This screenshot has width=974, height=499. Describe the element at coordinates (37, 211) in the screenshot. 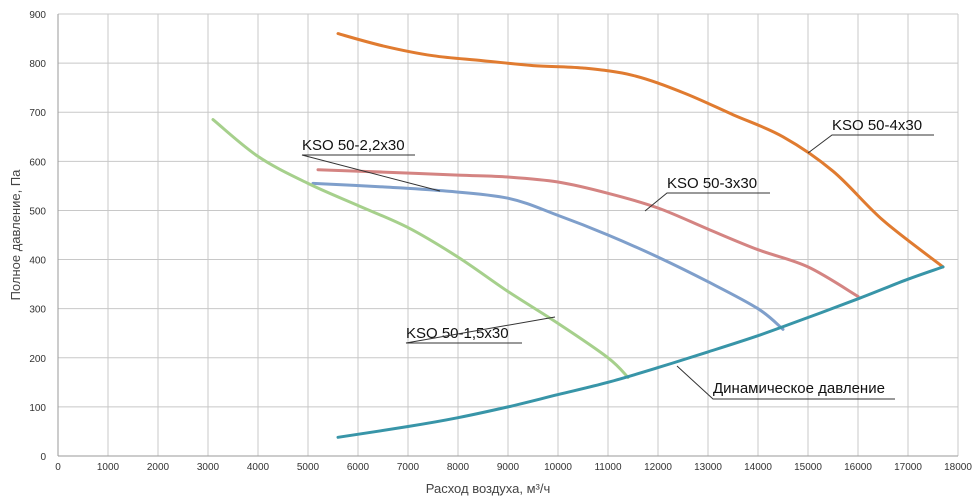

I see `y-tick-label: 500` at that location.